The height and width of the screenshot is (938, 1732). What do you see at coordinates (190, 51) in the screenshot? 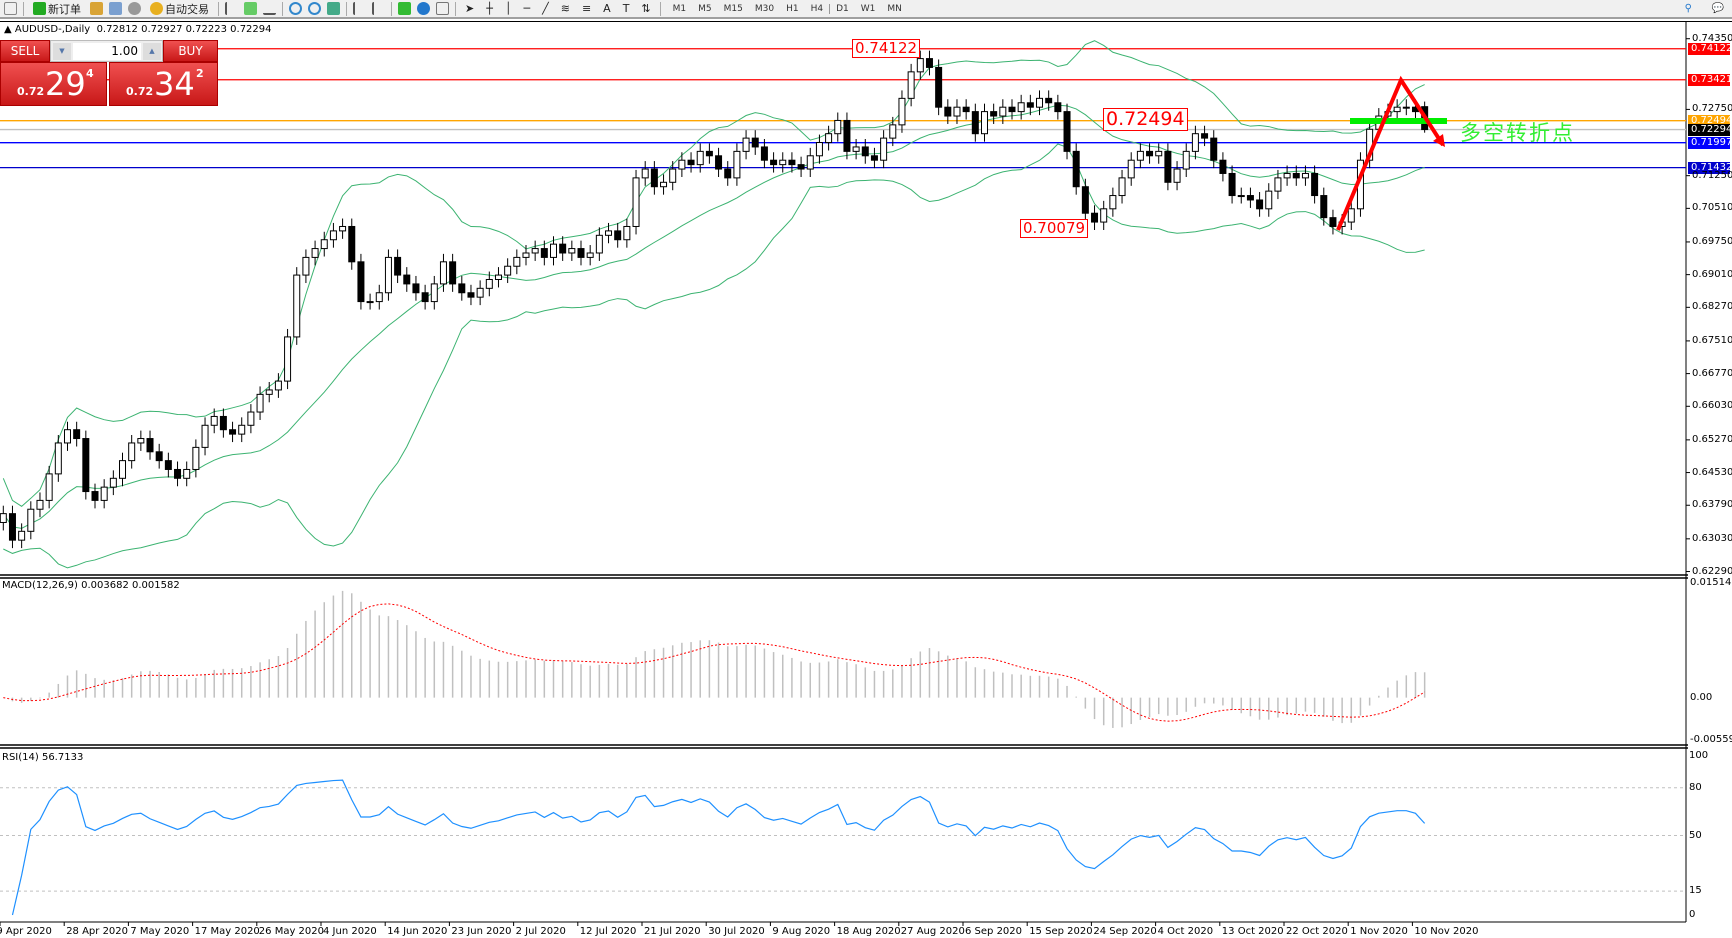
I see `buy-button: BUY` at bounding box center [190, 51].